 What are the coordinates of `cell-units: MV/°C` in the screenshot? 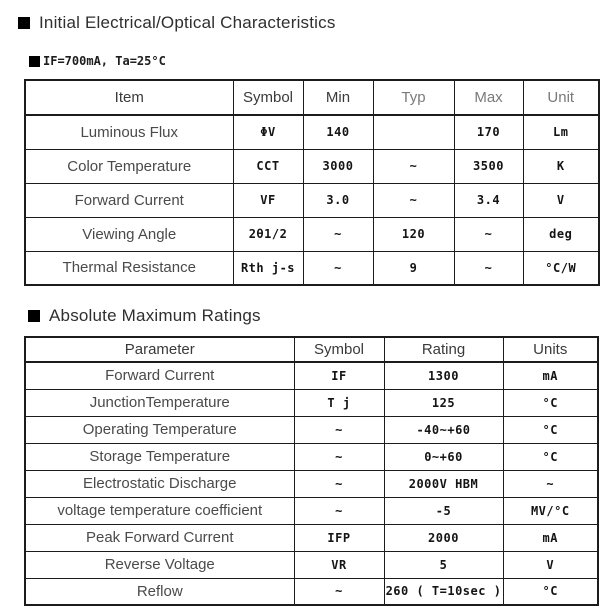 It's located at (550, 510).